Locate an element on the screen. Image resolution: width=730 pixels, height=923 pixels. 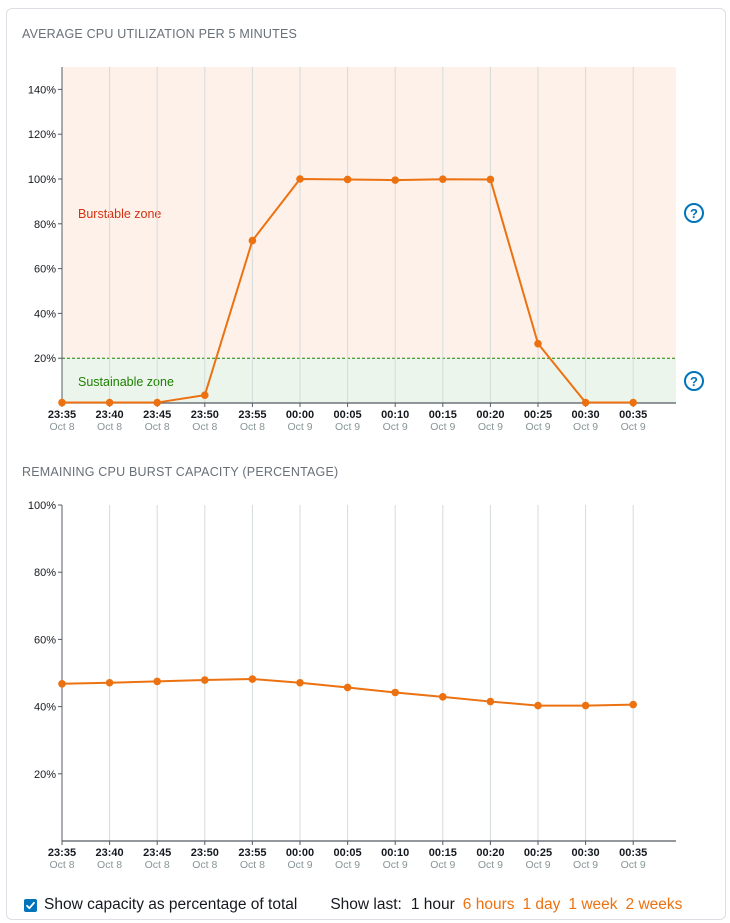
x-tick-time-label: 00:25 is located at coordinates (538, 415).